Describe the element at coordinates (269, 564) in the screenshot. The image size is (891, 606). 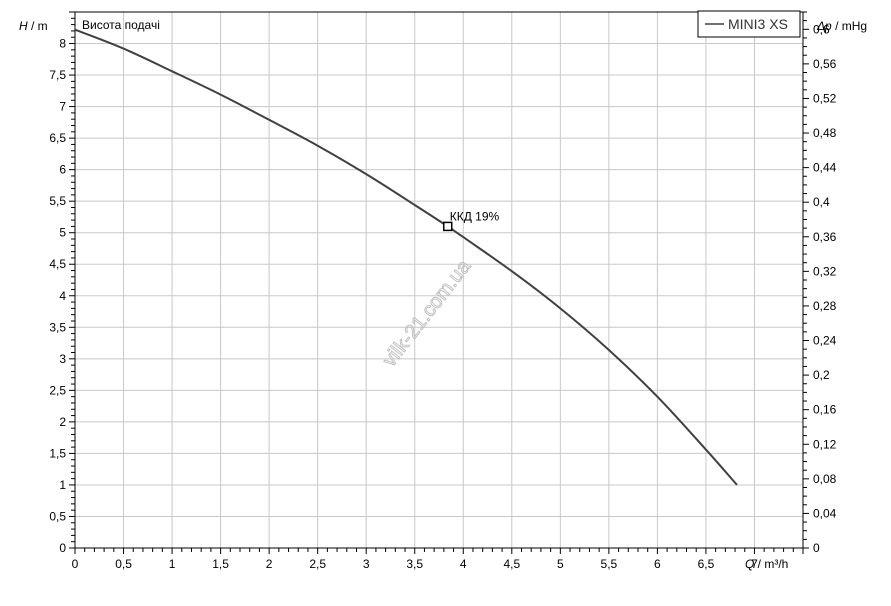
I see `x-tick-label: 2` at that location.